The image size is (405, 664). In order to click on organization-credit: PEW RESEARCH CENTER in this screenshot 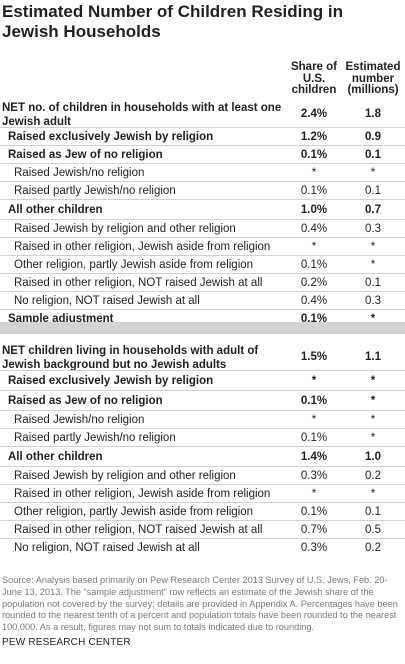, I will do `click(66, 642)`.